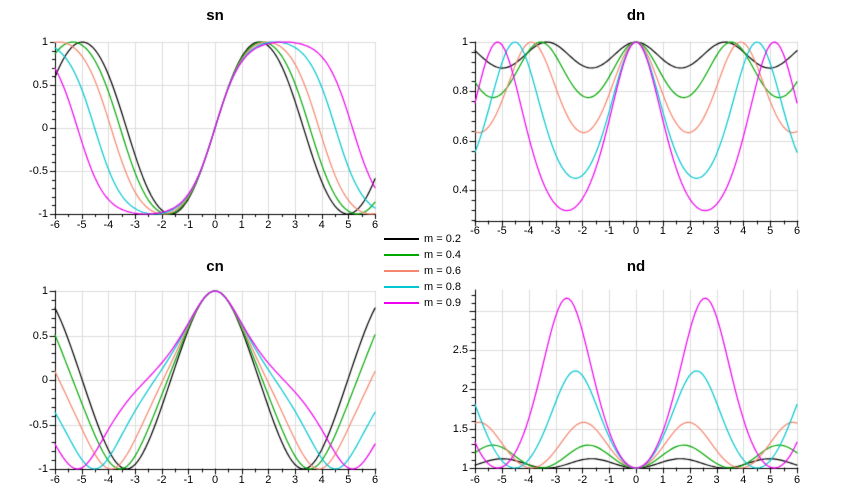  What do you see at coordinates (528, 480) in the screenshot?
I see `x-tick-label-nd: -4` at bounding box center [528, 480].